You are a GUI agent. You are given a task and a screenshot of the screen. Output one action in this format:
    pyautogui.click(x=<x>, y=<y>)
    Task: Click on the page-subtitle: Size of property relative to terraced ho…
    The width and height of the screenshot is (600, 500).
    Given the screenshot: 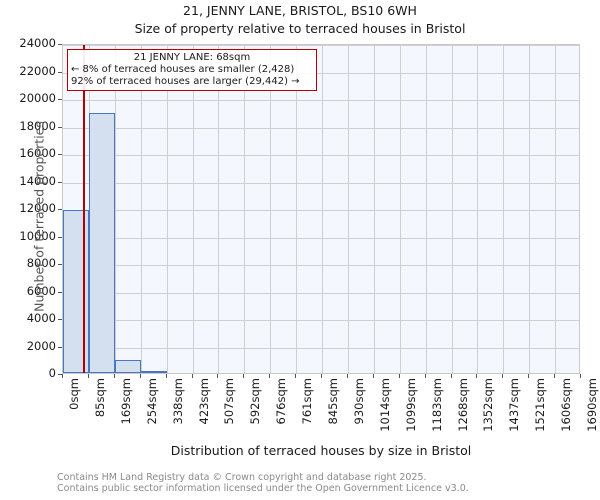 What is the action you would take?
    pyautogui.click(x=300, y=28)
    